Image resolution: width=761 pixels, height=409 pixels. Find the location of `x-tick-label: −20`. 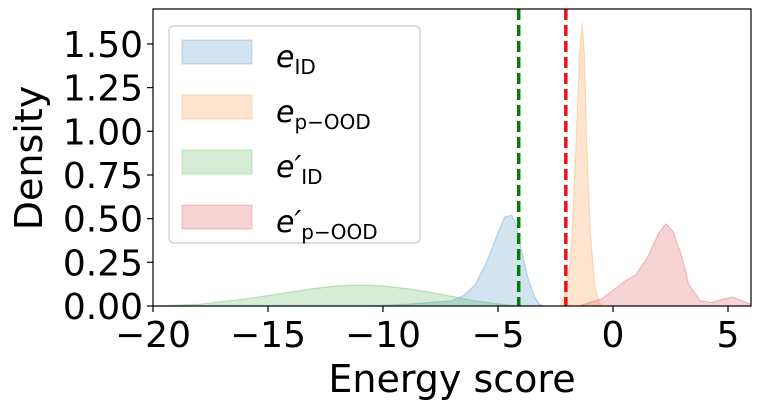

x-tick-label: −20 is located at coordinates (153, 335).